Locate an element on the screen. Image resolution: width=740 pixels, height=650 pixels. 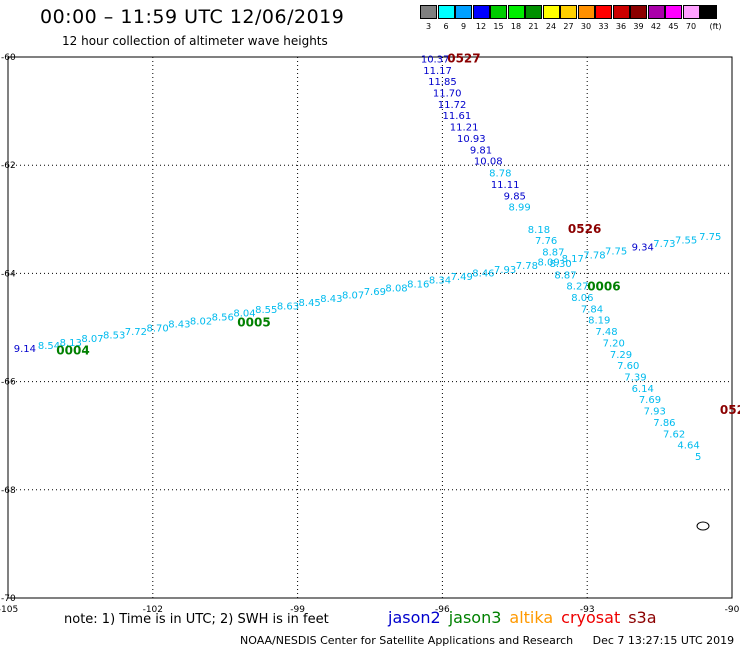
wave-height-label: 7.60 is located at coordinates (628, 366).